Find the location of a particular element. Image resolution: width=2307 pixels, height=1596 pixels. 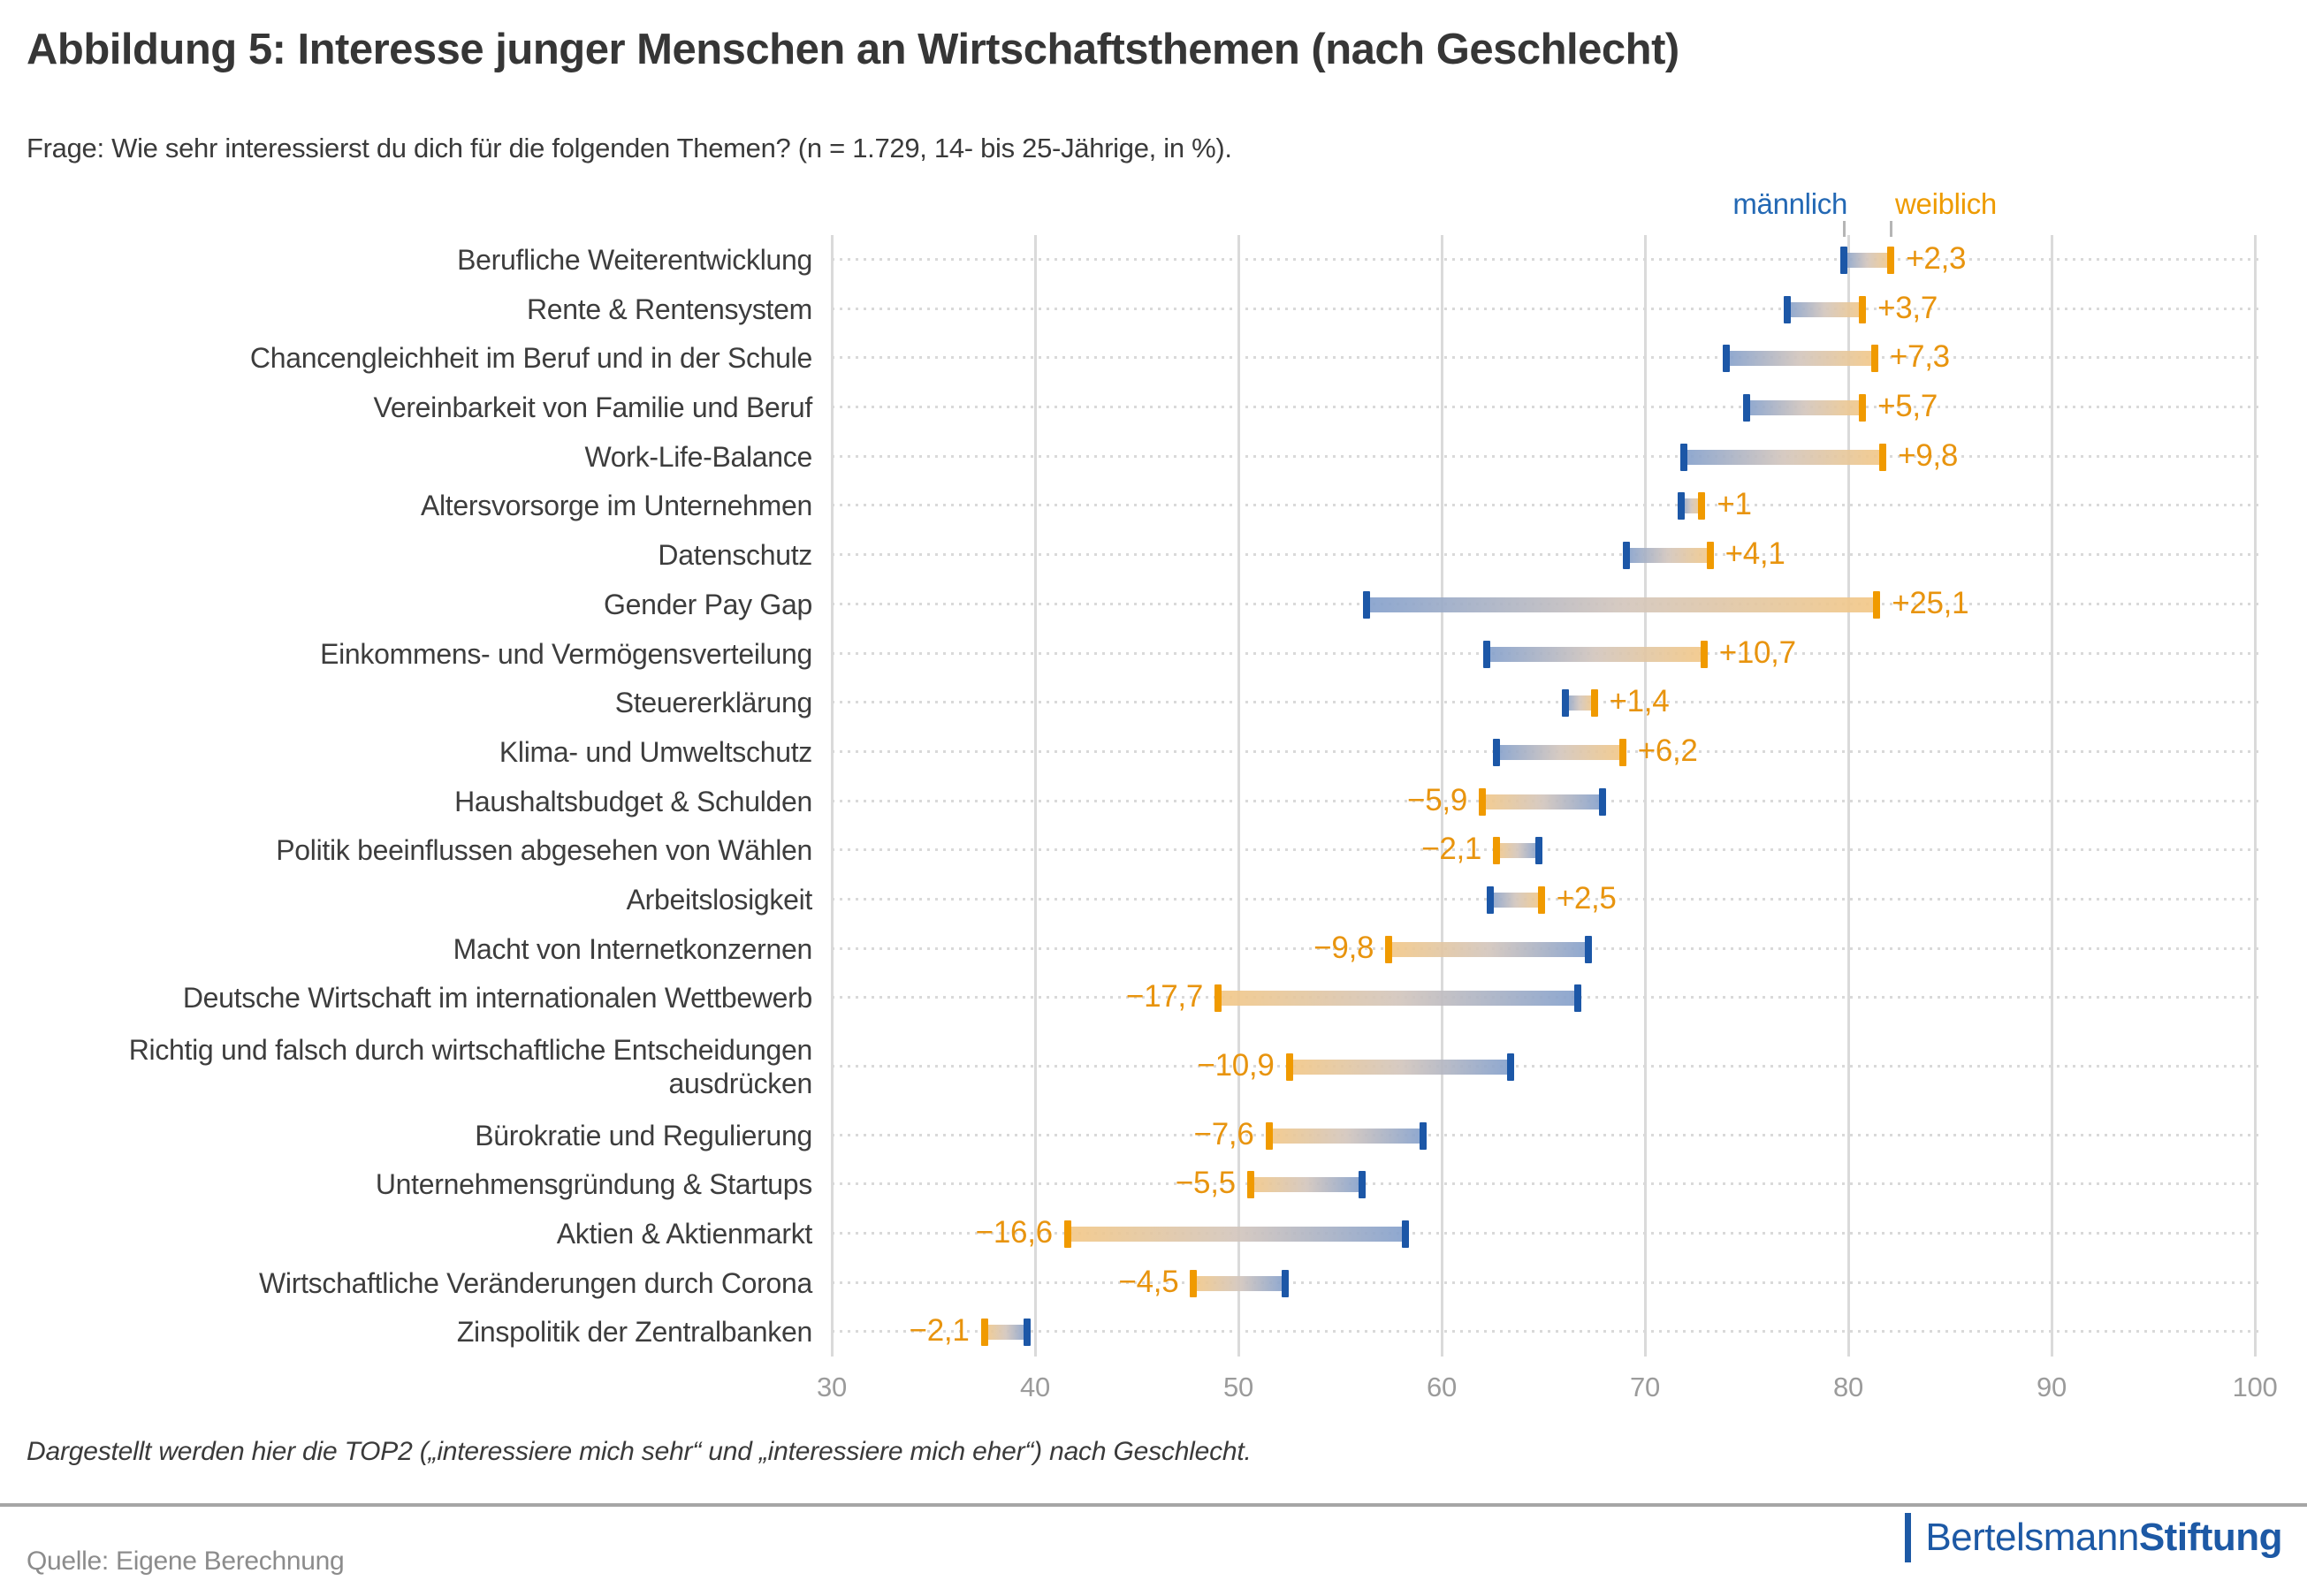

diff-label: −5,9 is located at coordinates (1437, 799).